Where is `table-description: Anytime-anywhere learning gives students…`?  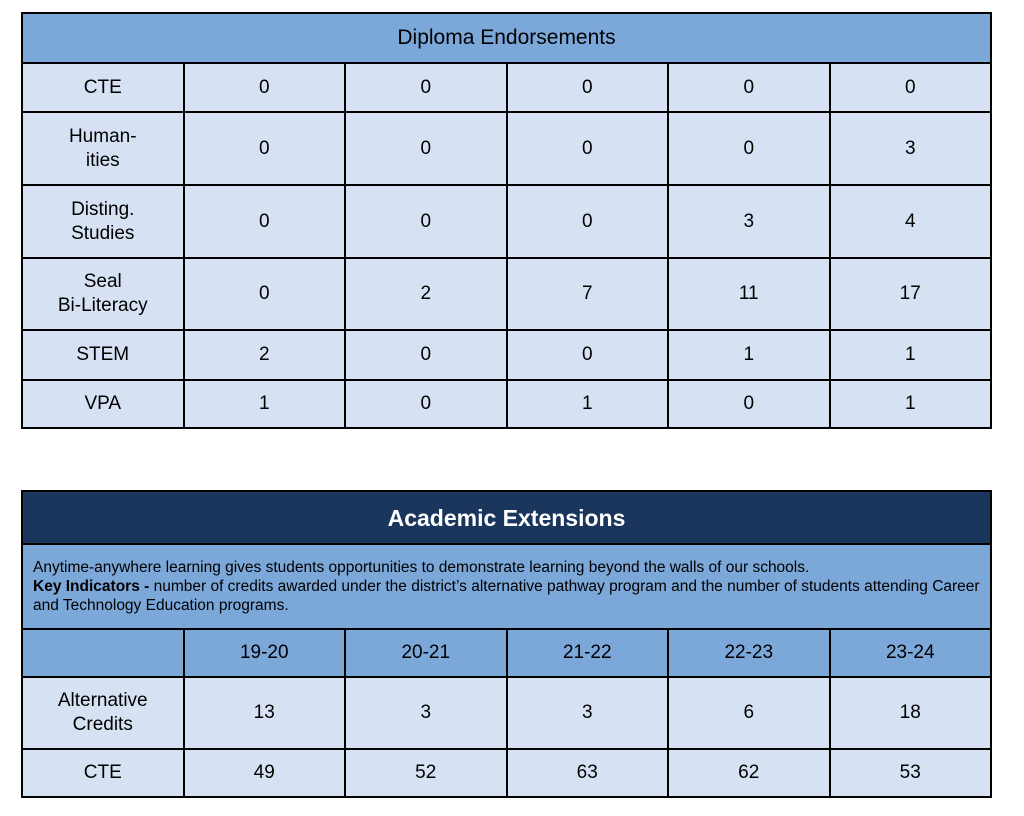 table-description: Anytime-anywhere learning gives students… is located at coordinates (506, 586).